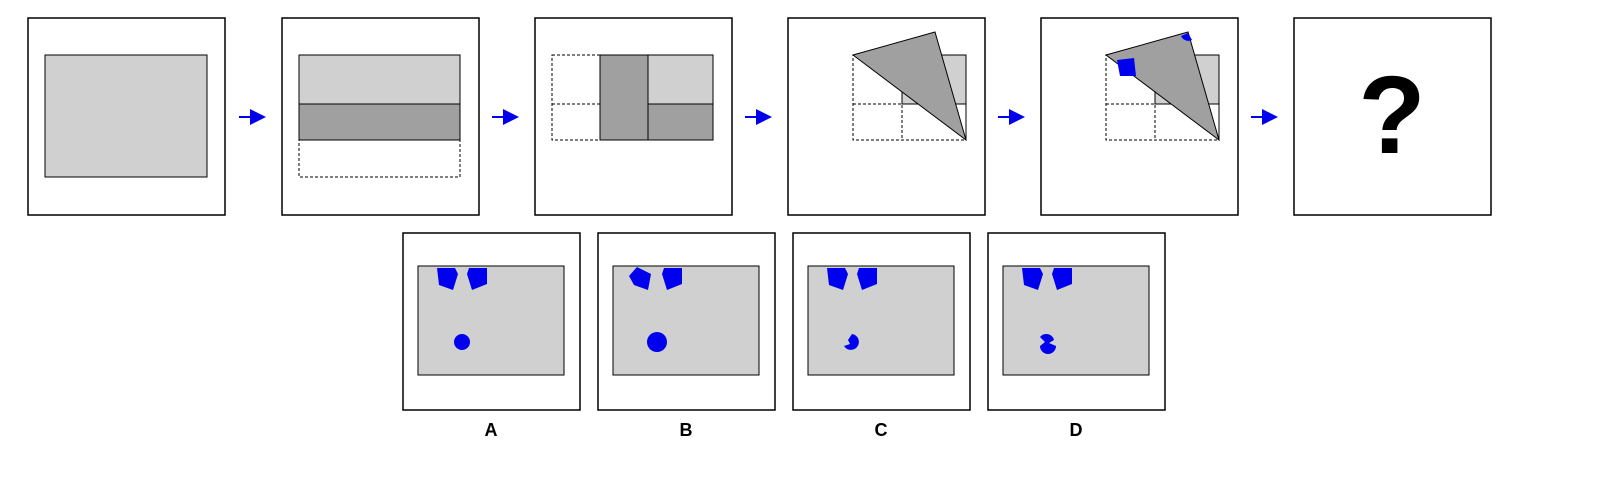  Describe the element at coordinates (686, 430) in the screenshot. I see `option-label: B` at that location.